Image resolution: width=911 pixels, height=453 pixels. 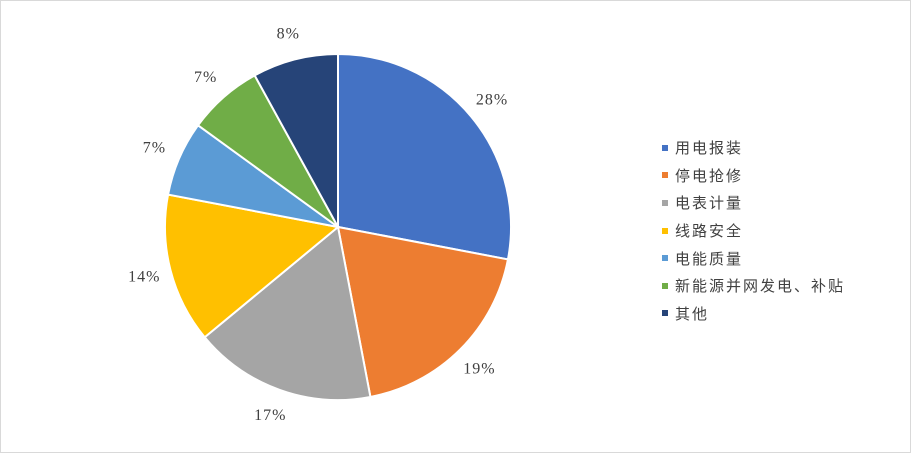 I want to click on legend-item: 用电报装, so click(x=753, y=148).